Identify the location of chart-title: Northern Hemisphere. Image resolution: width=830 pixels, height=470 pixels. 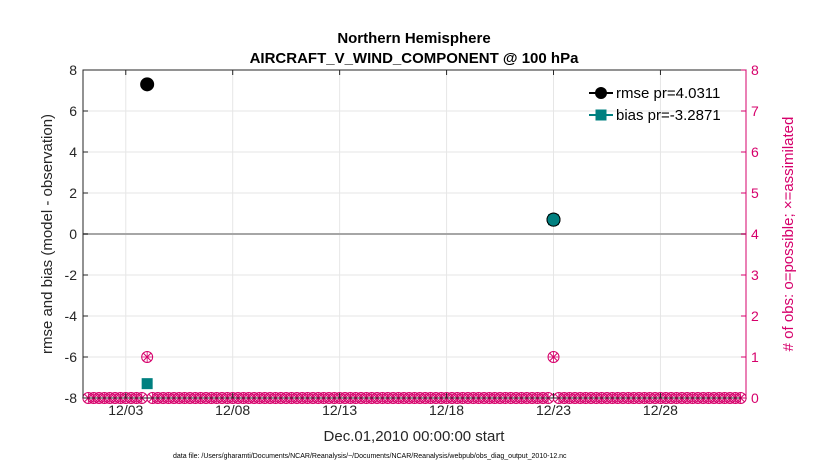
(413, 38).